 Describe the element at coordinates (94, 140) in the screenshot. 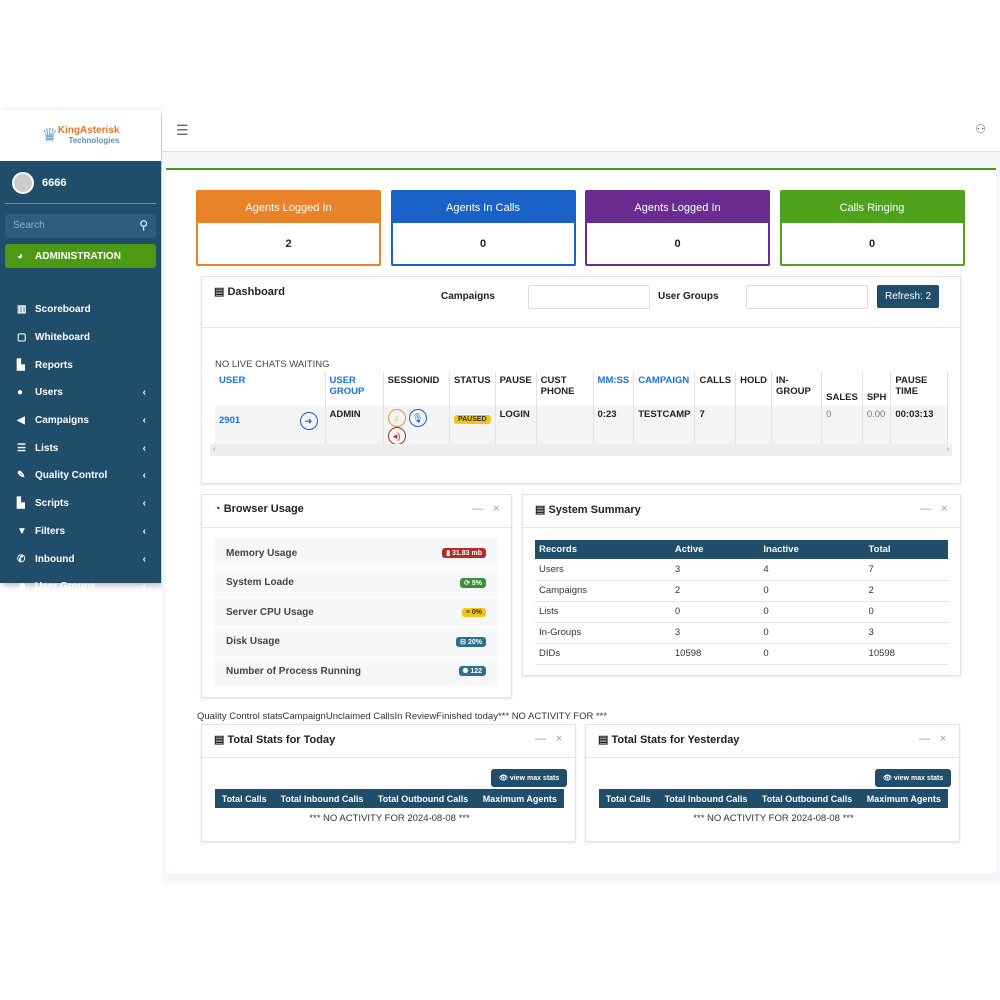

I see `brand-sub: Technologies` at that location.